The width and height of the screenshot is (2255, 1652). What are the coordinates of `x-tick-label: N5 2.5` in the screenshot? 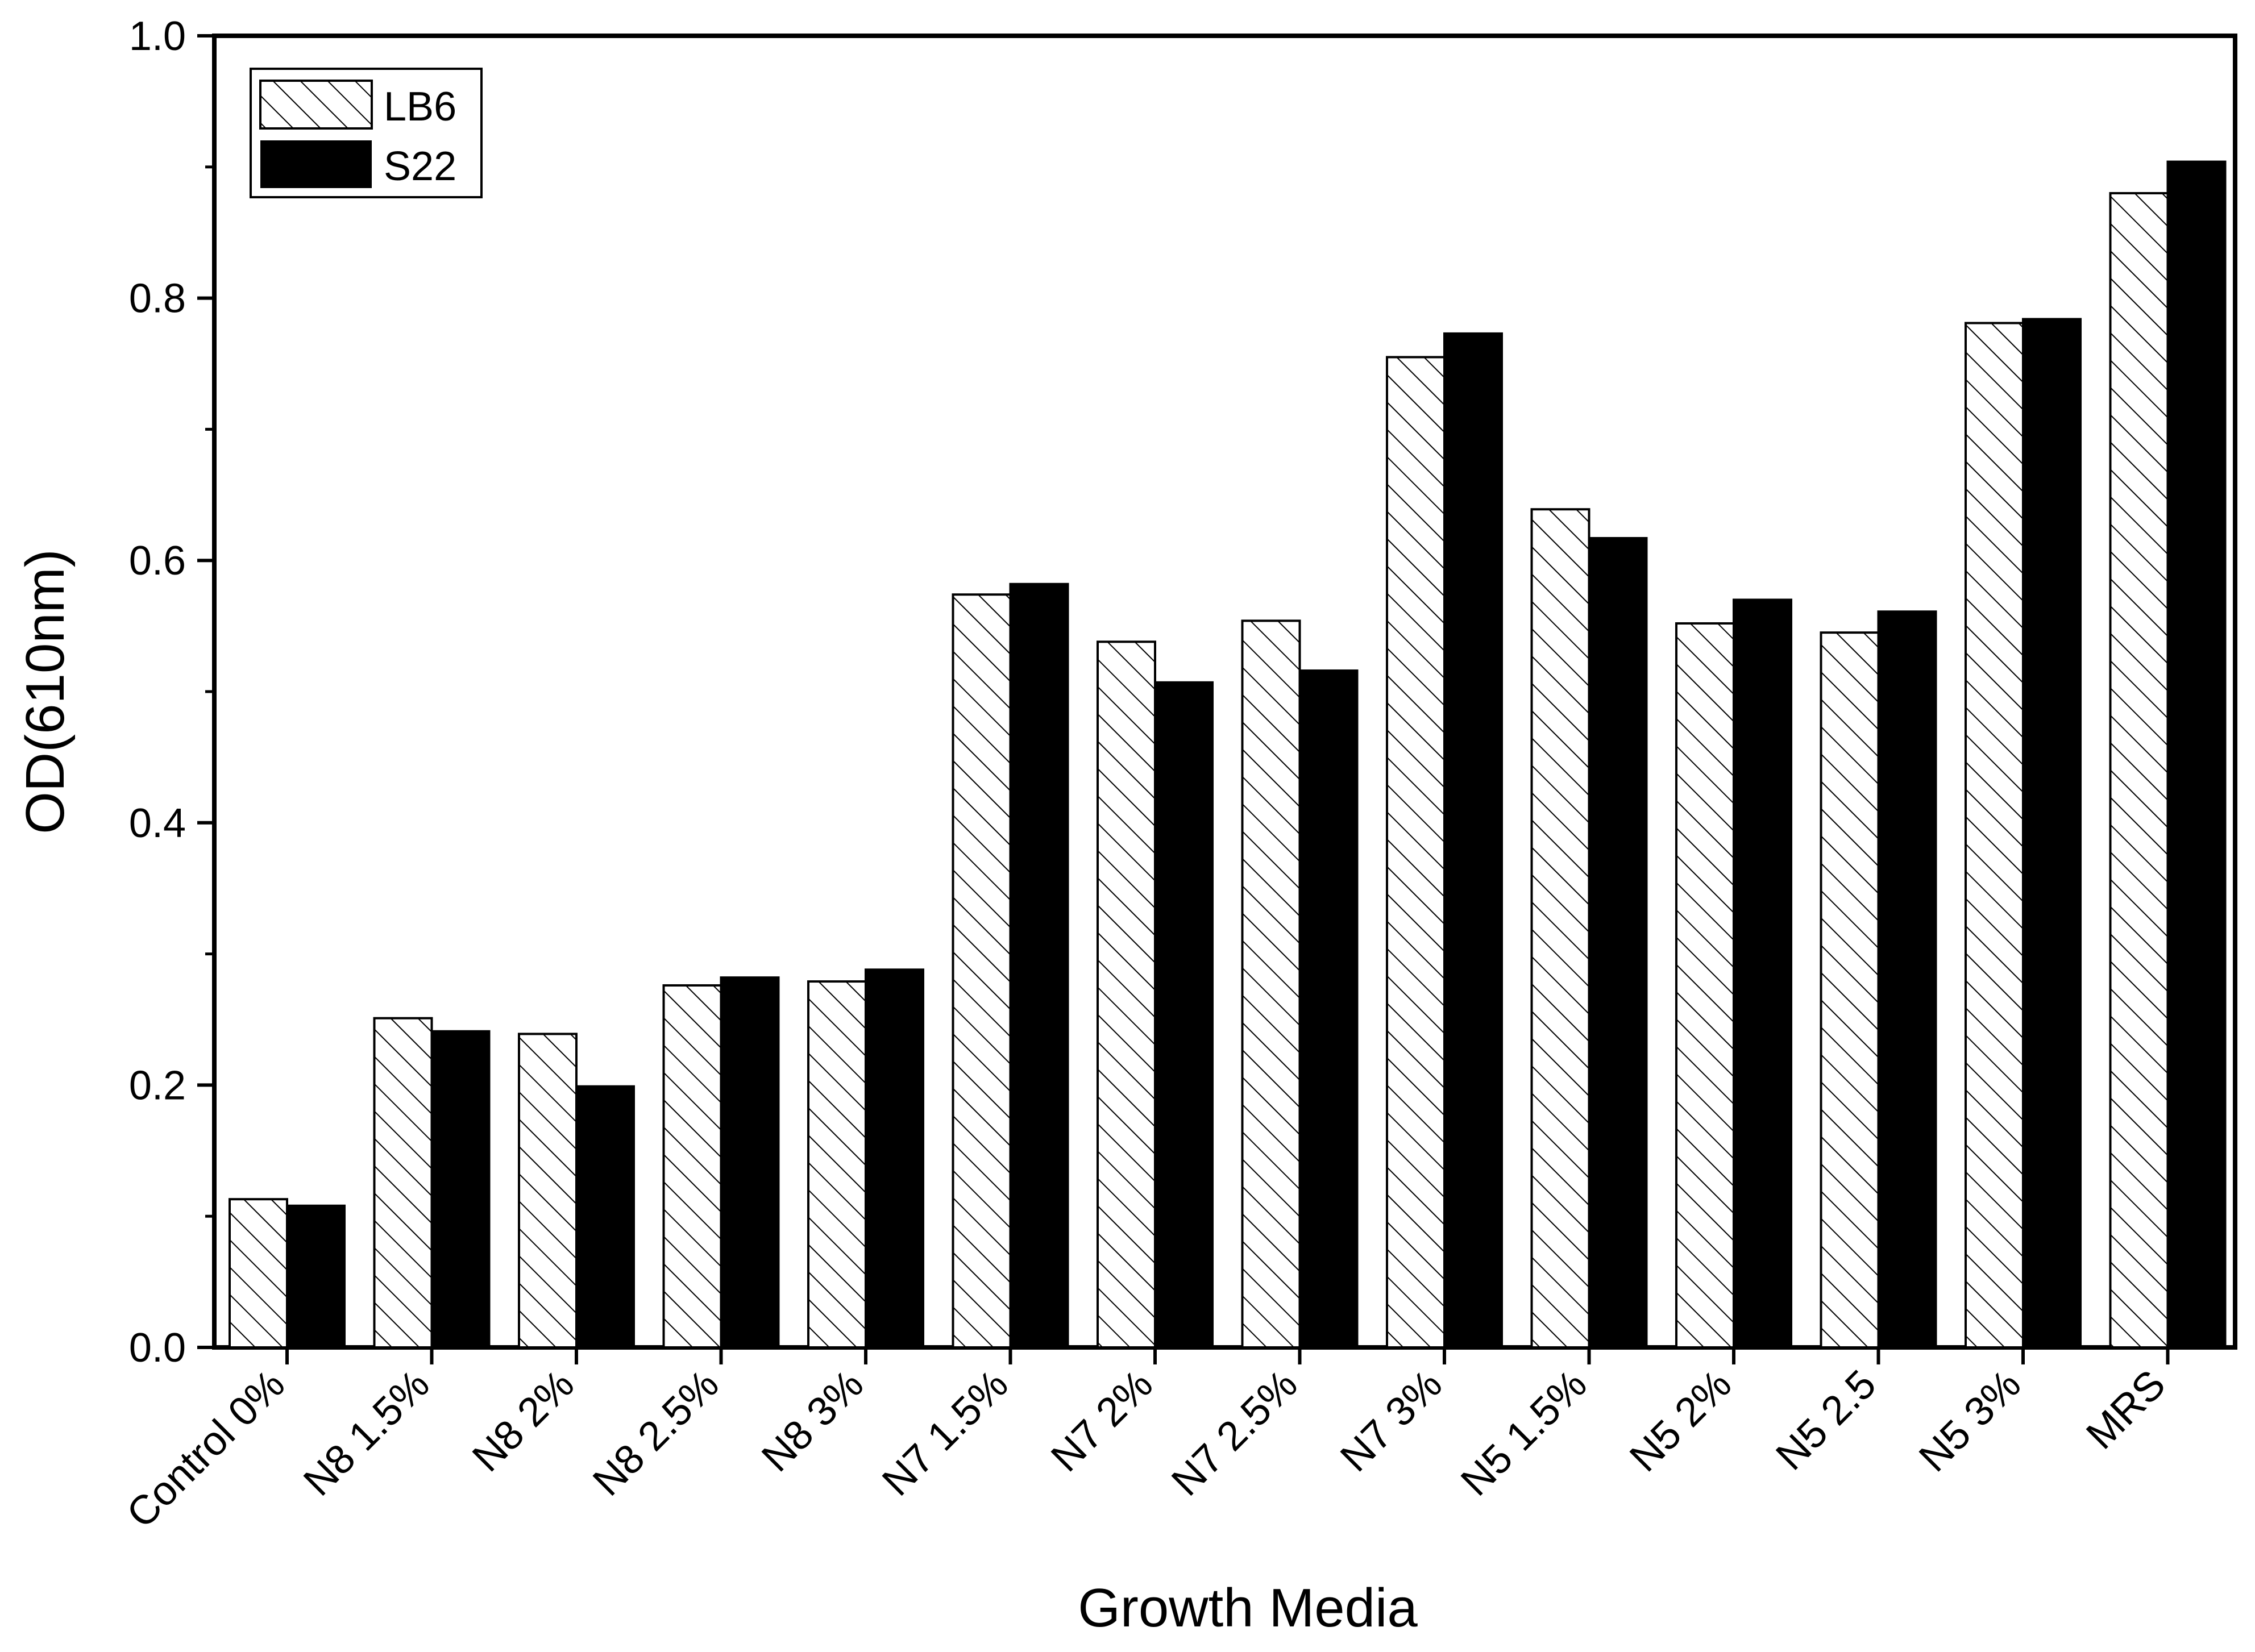 It's located at (1826, 1420).